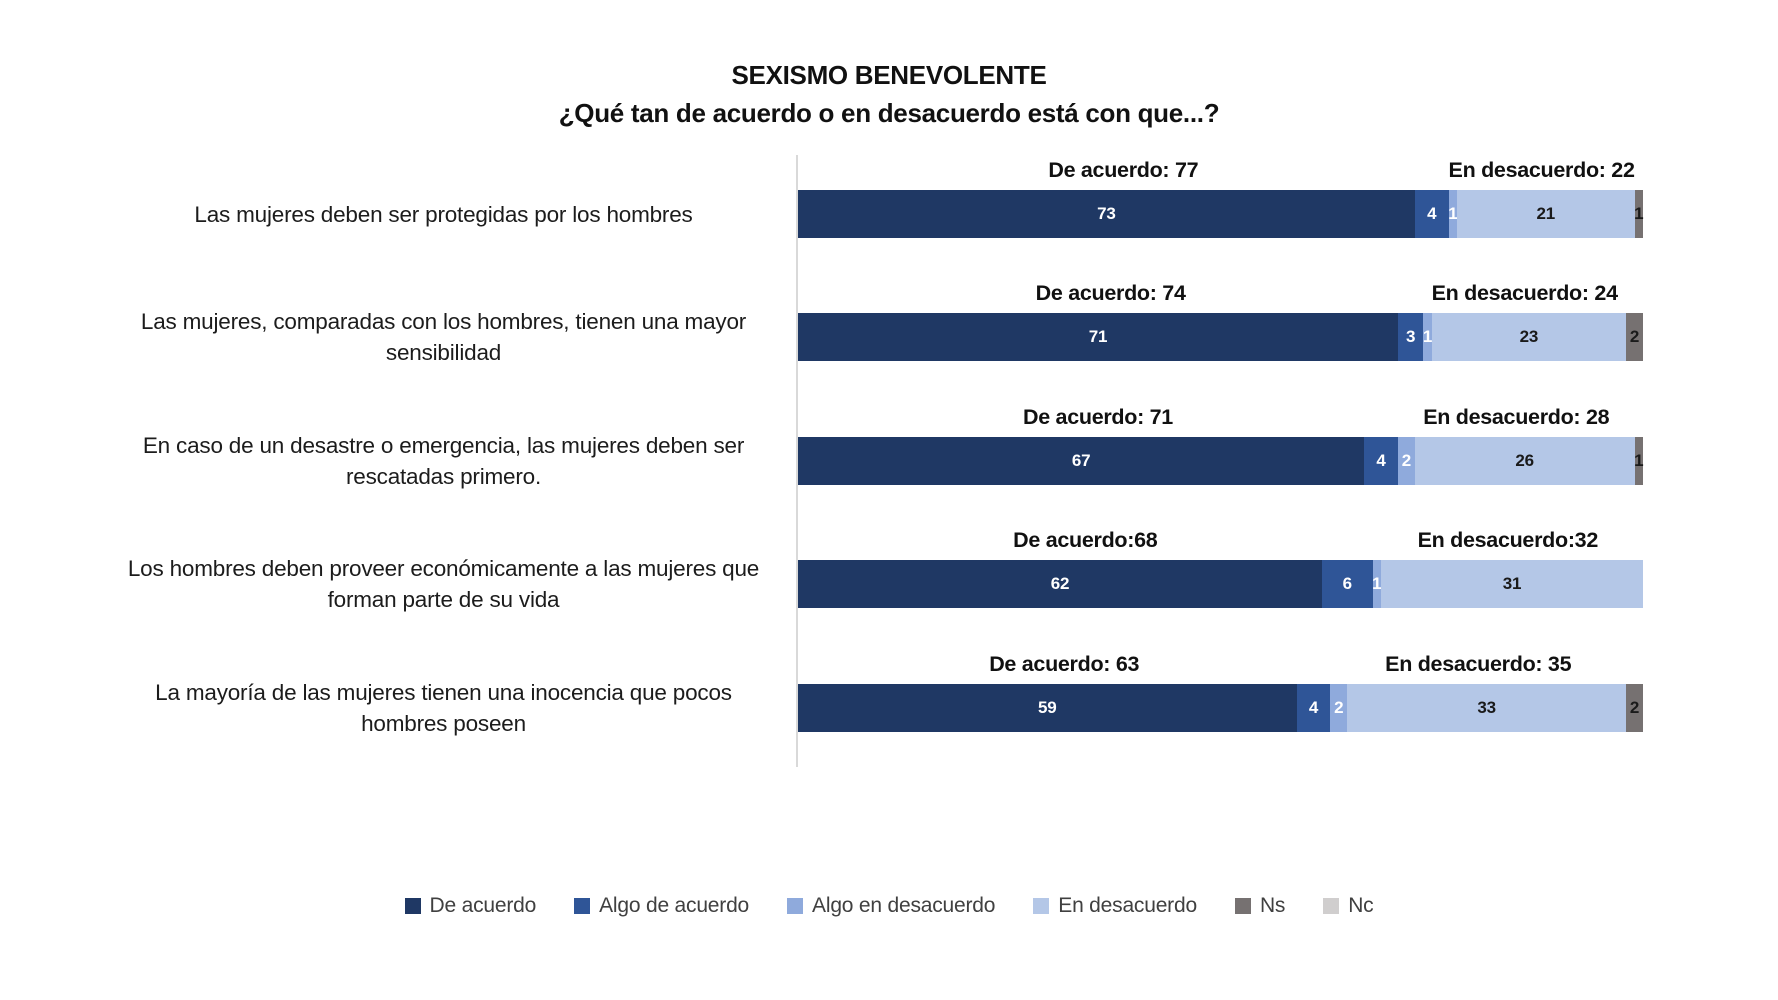  I want to click on disagree-group-label: En desacuerdo: 22, so click(1541, 170).